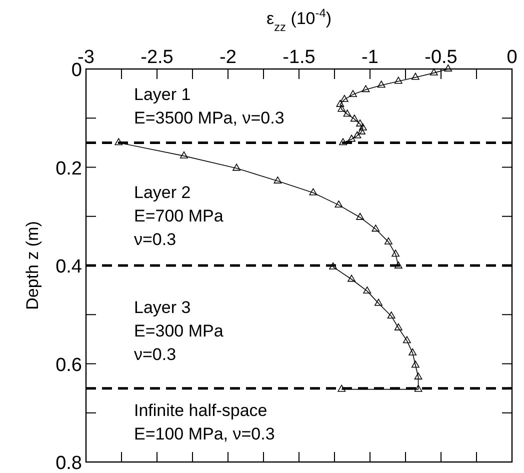 The width and height of the screenshot is (524, 473). Describe the element at coordinates (370, 57) in the screenshot. I see `x-tick-label: -1` at that location.